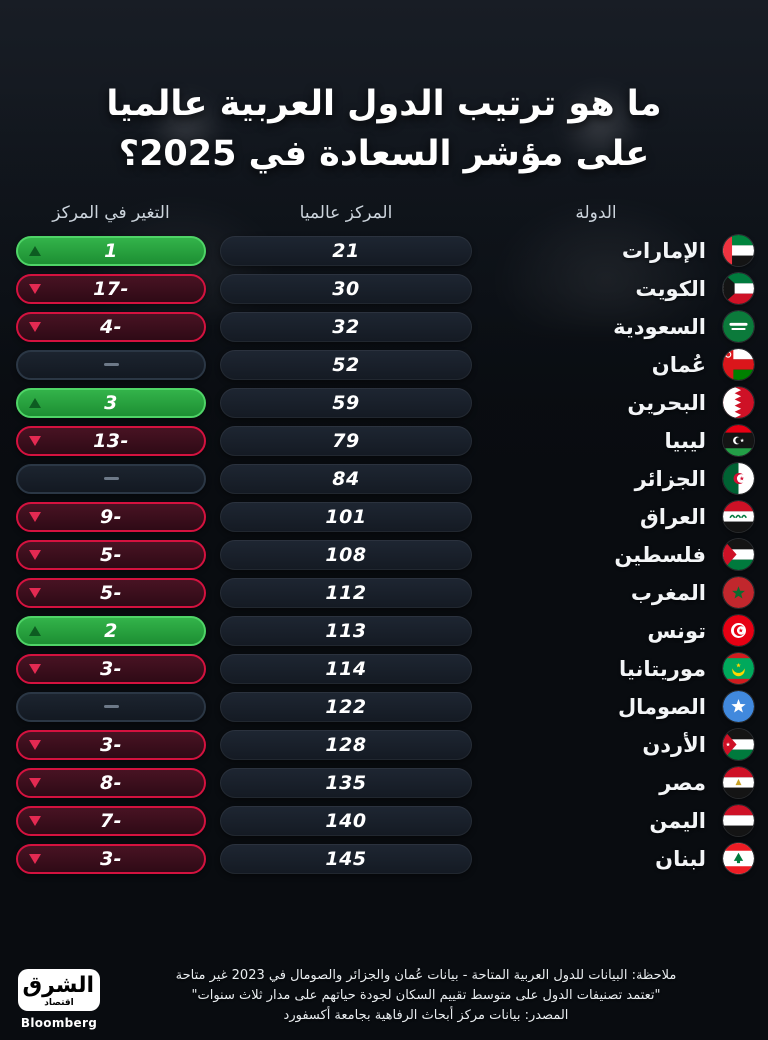 The height and width of the screenshot is (1040, 768). Describe the element at coordinates (660, 554) in the screenshot. I see `country-name: فلسطين` at that location.